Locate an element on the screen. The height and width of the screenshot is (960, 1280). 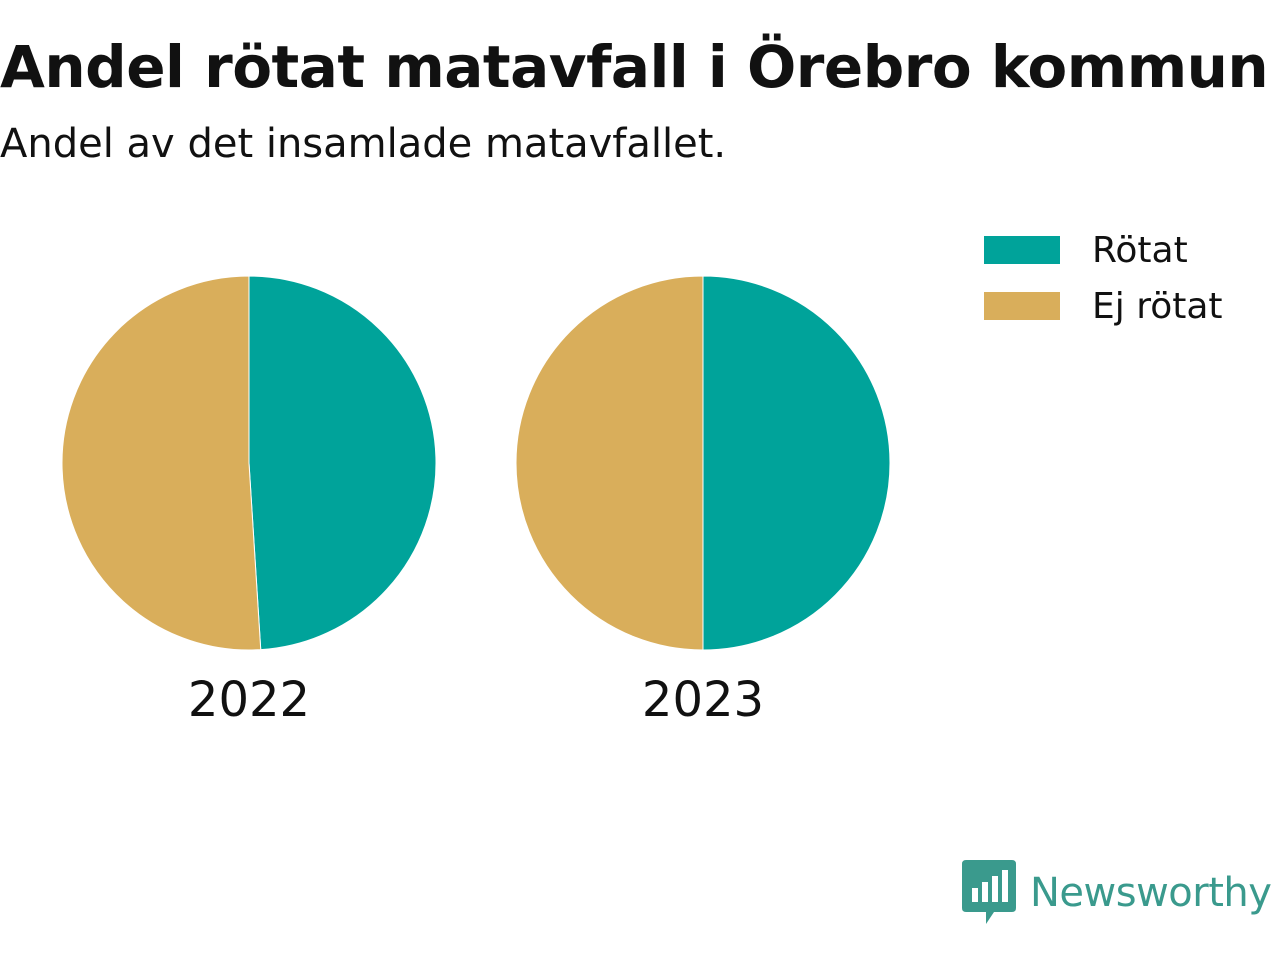
brand-logo: Newsworthy is located at coordinates (1117, 893).